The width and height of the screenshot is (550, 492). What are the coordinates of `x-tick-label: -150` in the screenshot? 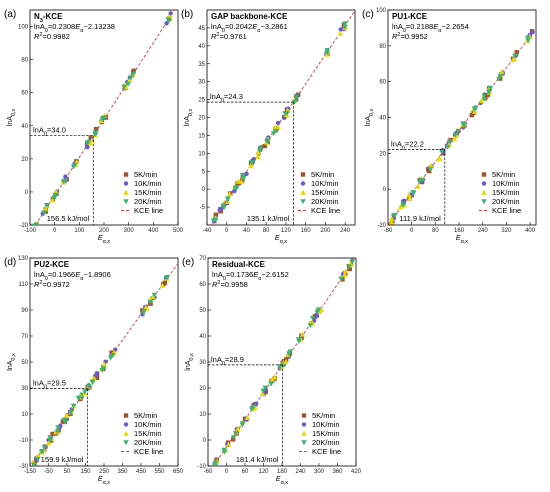 It's located at (30, 472).